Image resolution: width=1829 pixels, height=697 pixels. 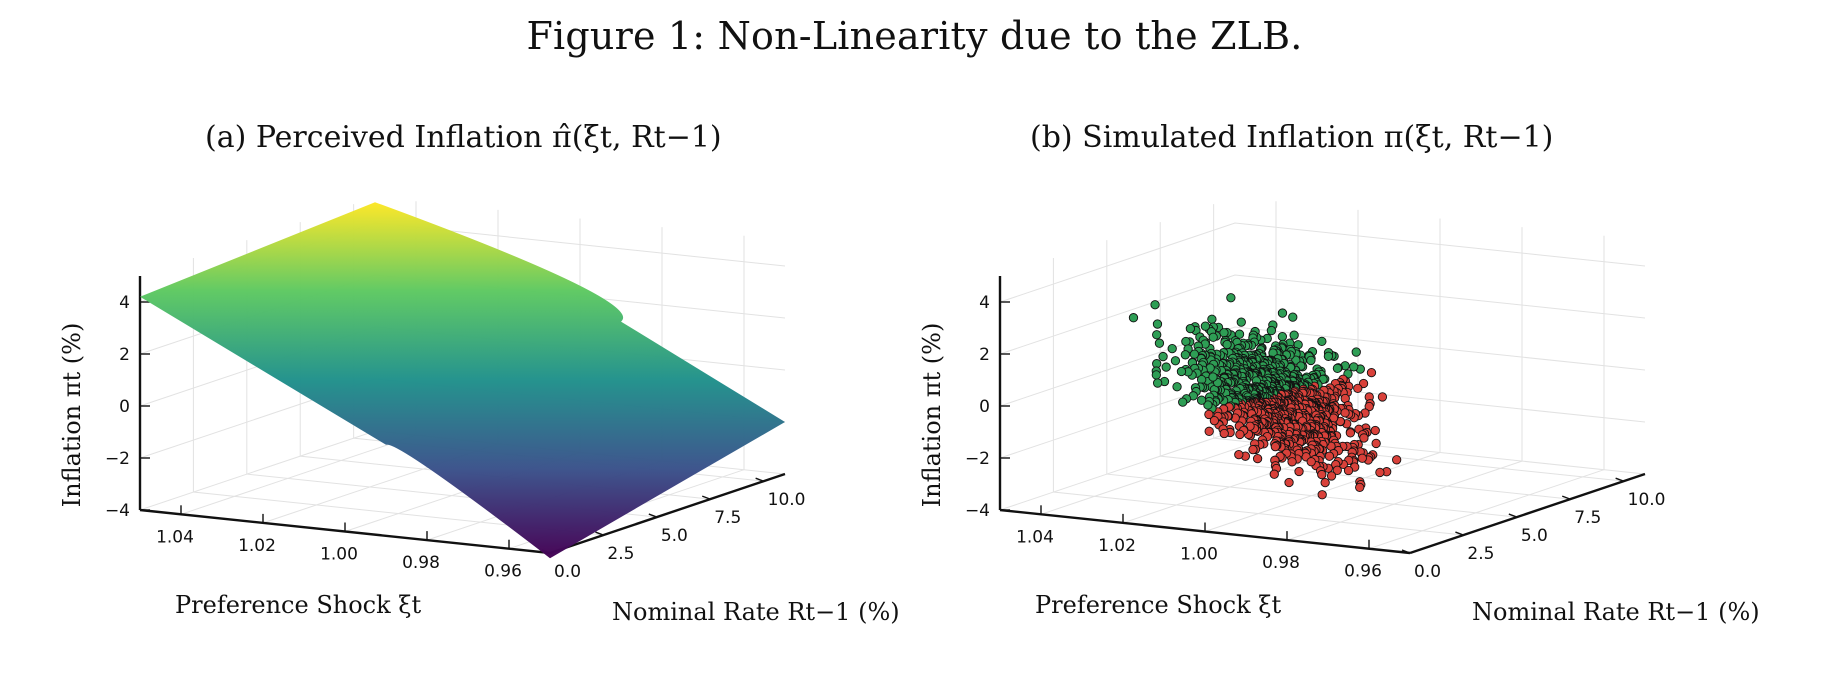 I want to click on x-tick-label: 1.04, so click(x=175, y=537).